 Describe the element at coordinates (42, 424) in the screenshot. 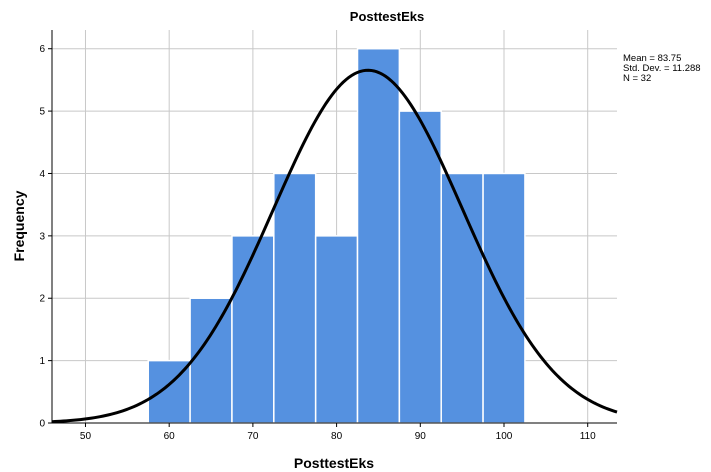

I see `y-tick-label: 0` at that location.